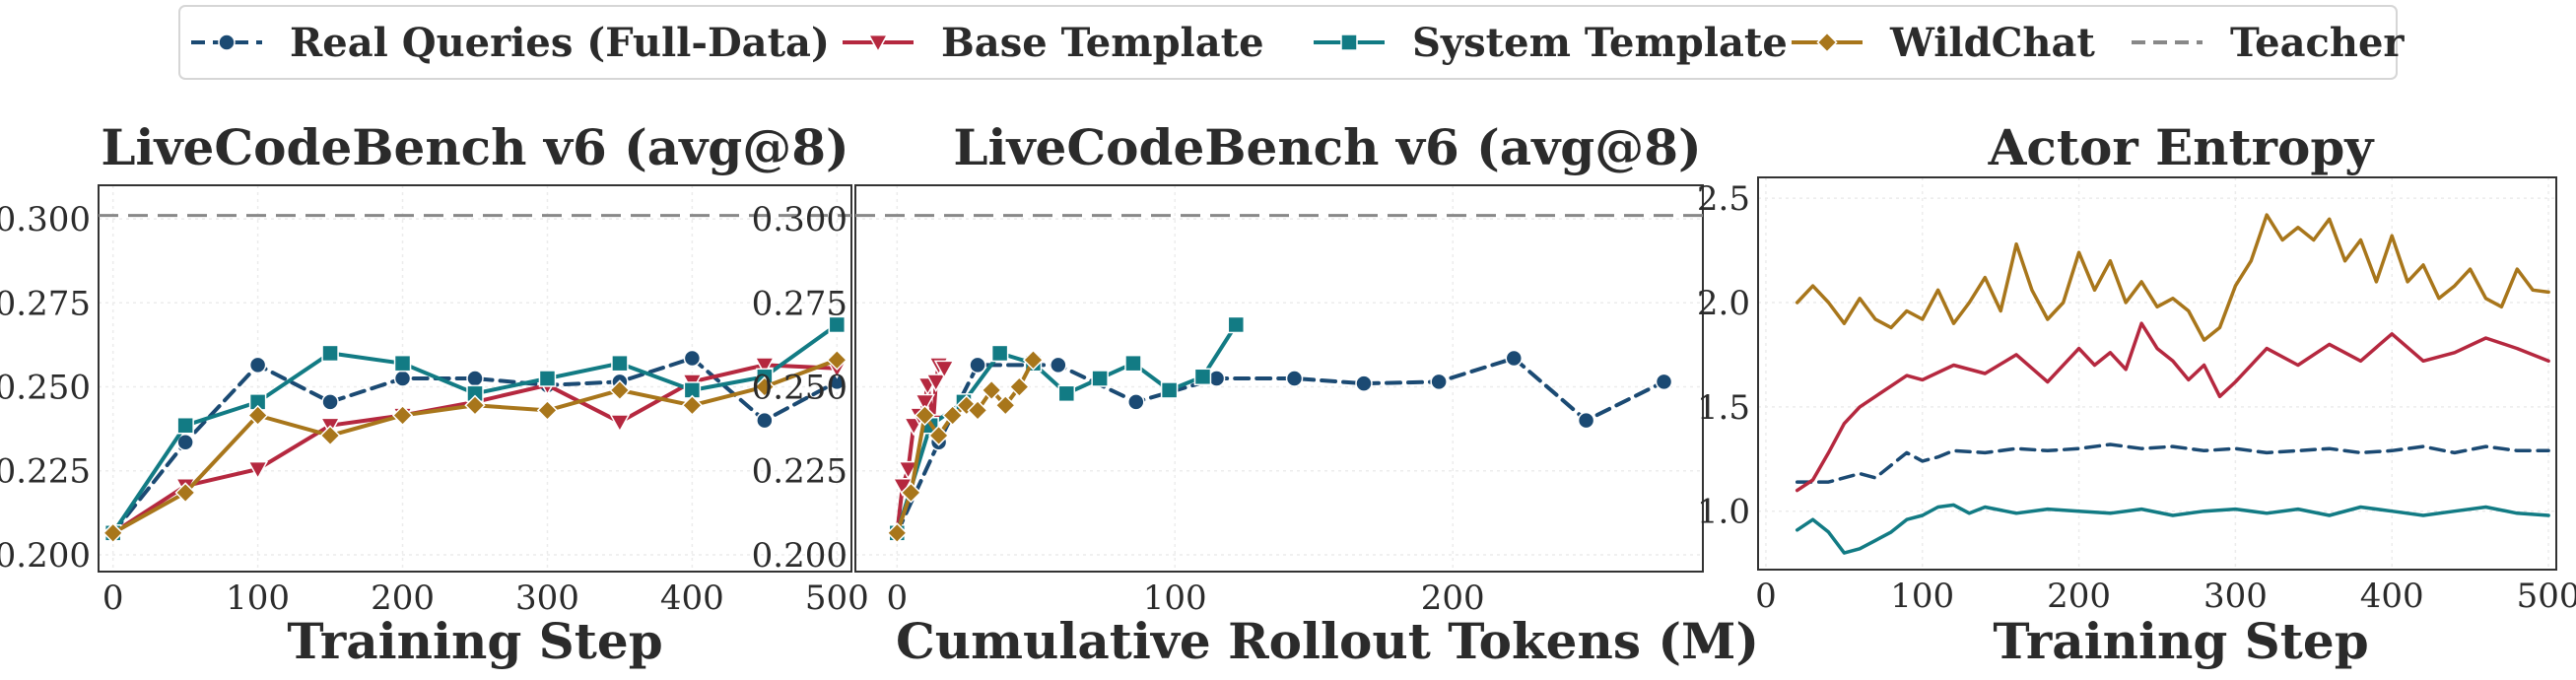  I want to click on legend-item-real-queries-full-data: Real Queries (Full-Data), so click(510, 43).